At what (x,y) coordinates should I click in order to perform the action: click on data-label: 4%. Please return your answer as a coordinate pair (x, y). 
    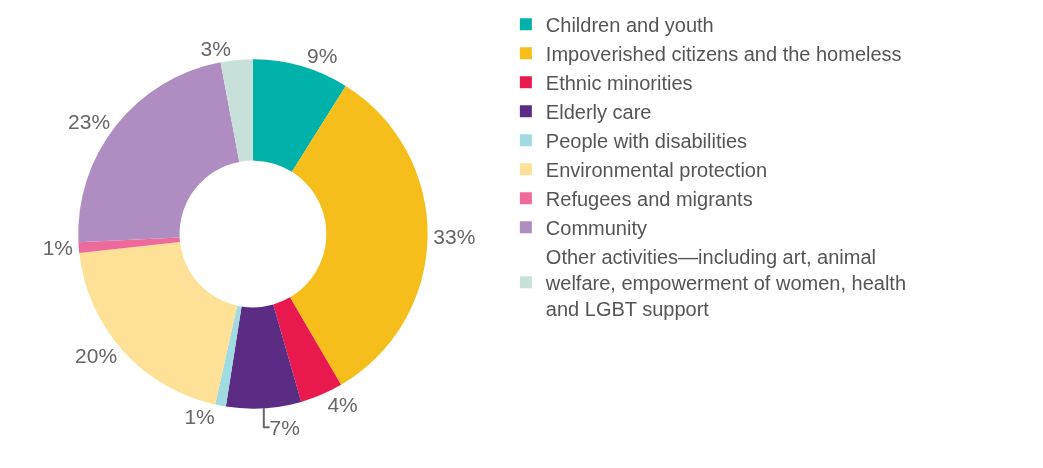
    Looking at the image, I should click on (342, 404).